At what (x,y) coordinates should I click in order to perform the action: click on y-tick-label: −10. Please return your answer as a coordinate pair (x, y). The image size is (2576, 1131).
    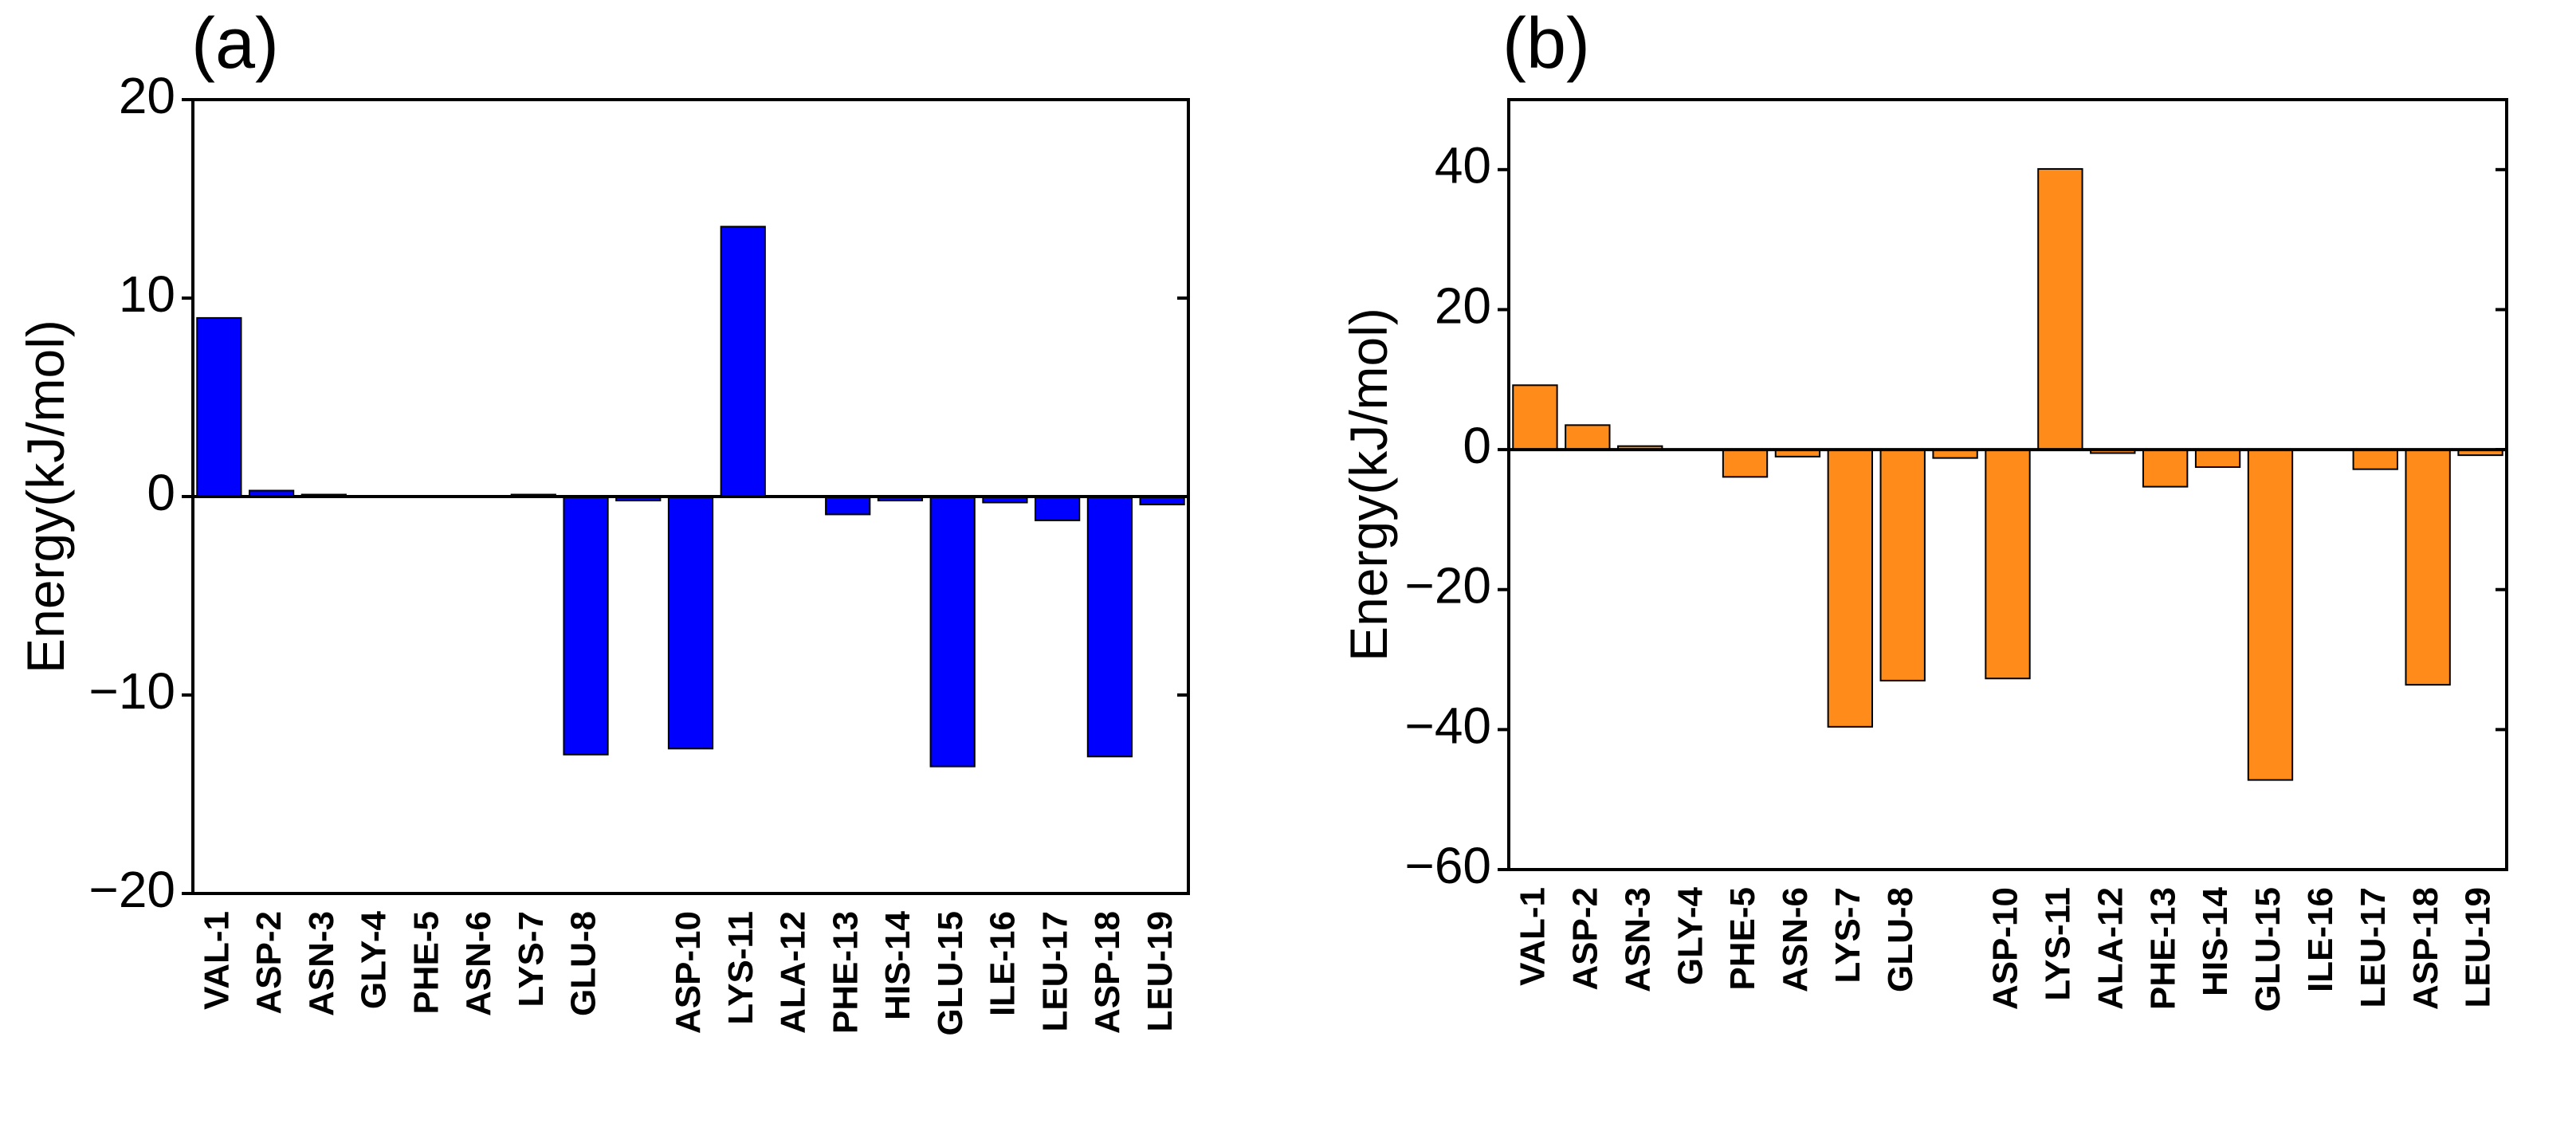
    Looking at the image, I should click on (131, 691).